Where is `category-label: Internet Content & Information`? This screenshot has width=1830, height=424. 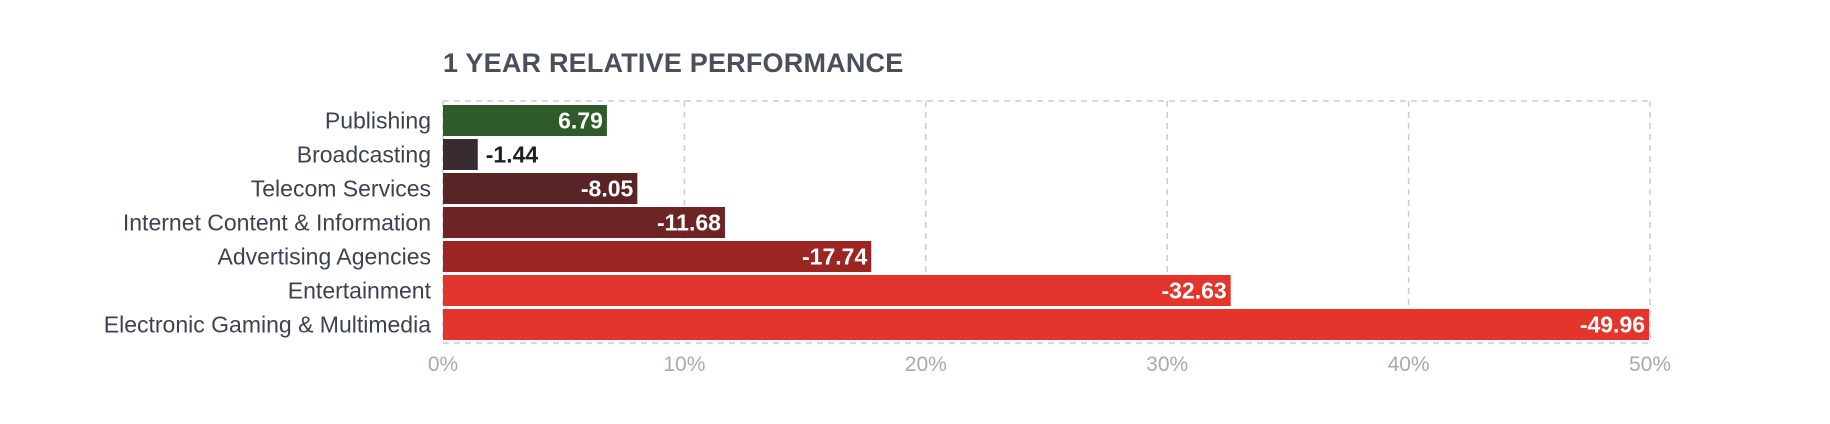
category-label: Internet Content & Information is located at coordinates (277, 223).